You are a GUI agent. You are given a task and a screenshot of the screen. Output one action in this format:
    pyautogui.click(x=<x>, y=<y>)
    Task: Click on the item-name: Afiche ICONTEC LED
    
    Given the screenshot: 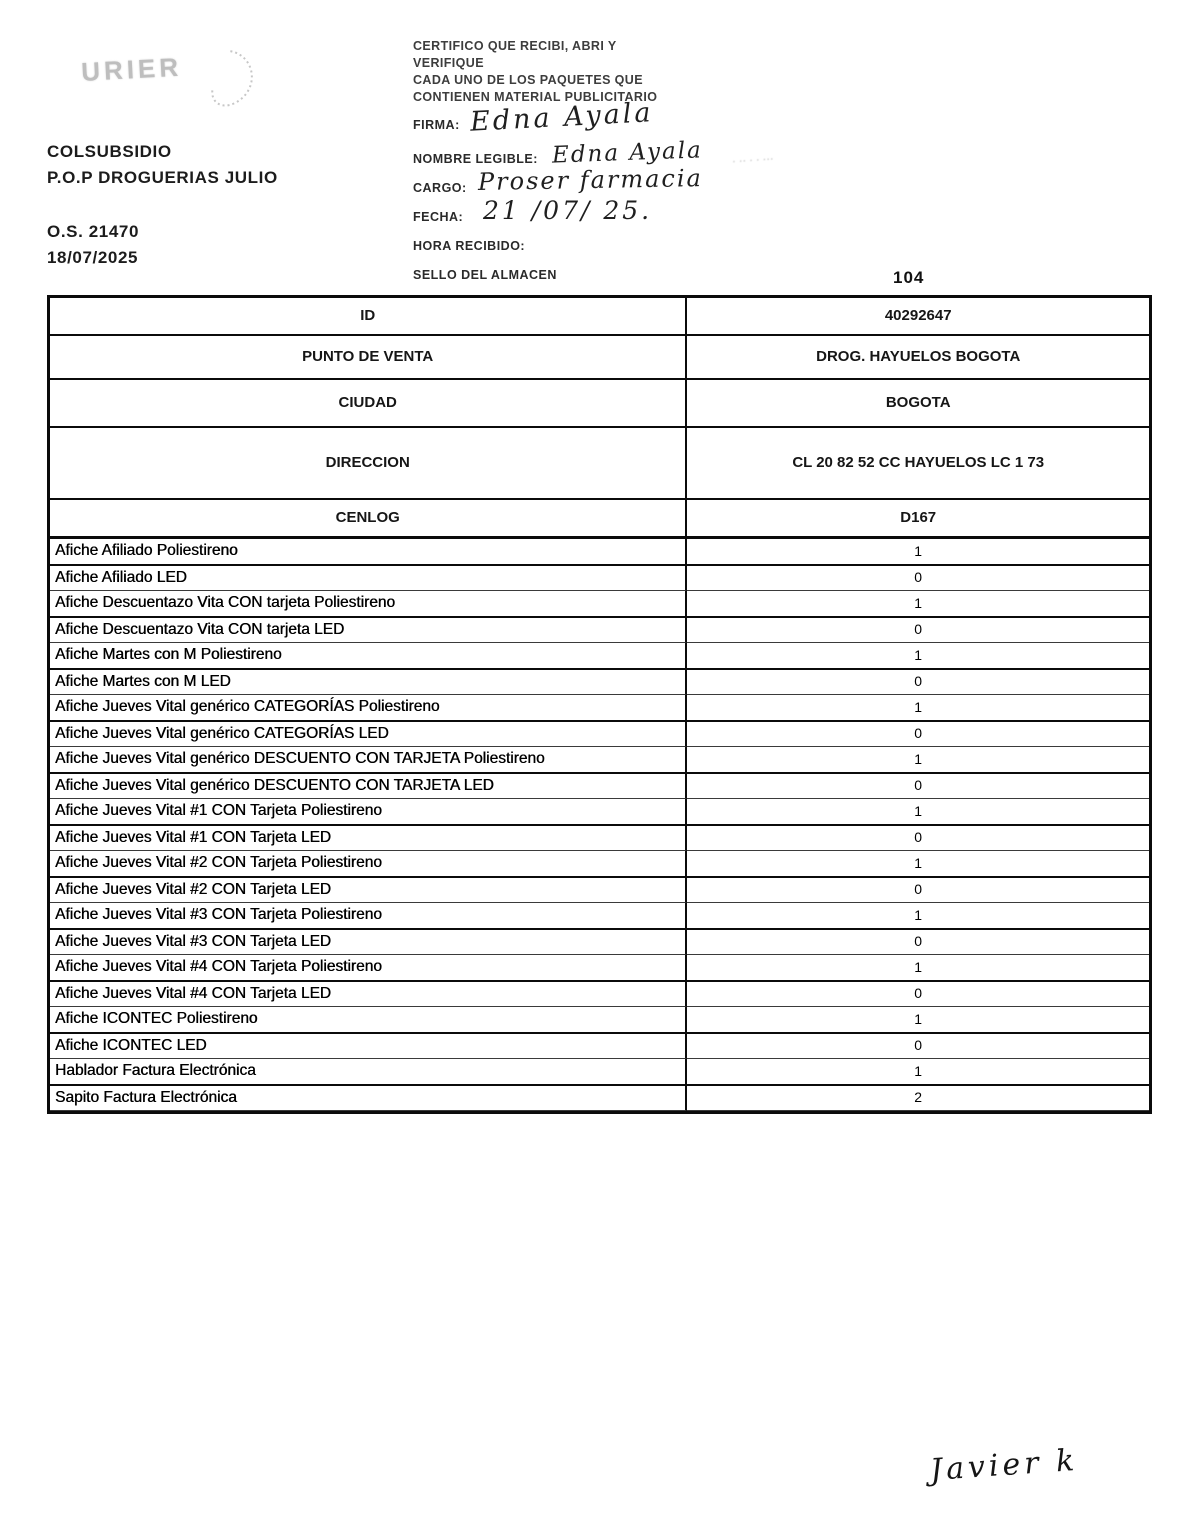 What is the action you would take?
    pyautogui.click(x=369, y=1046)
    